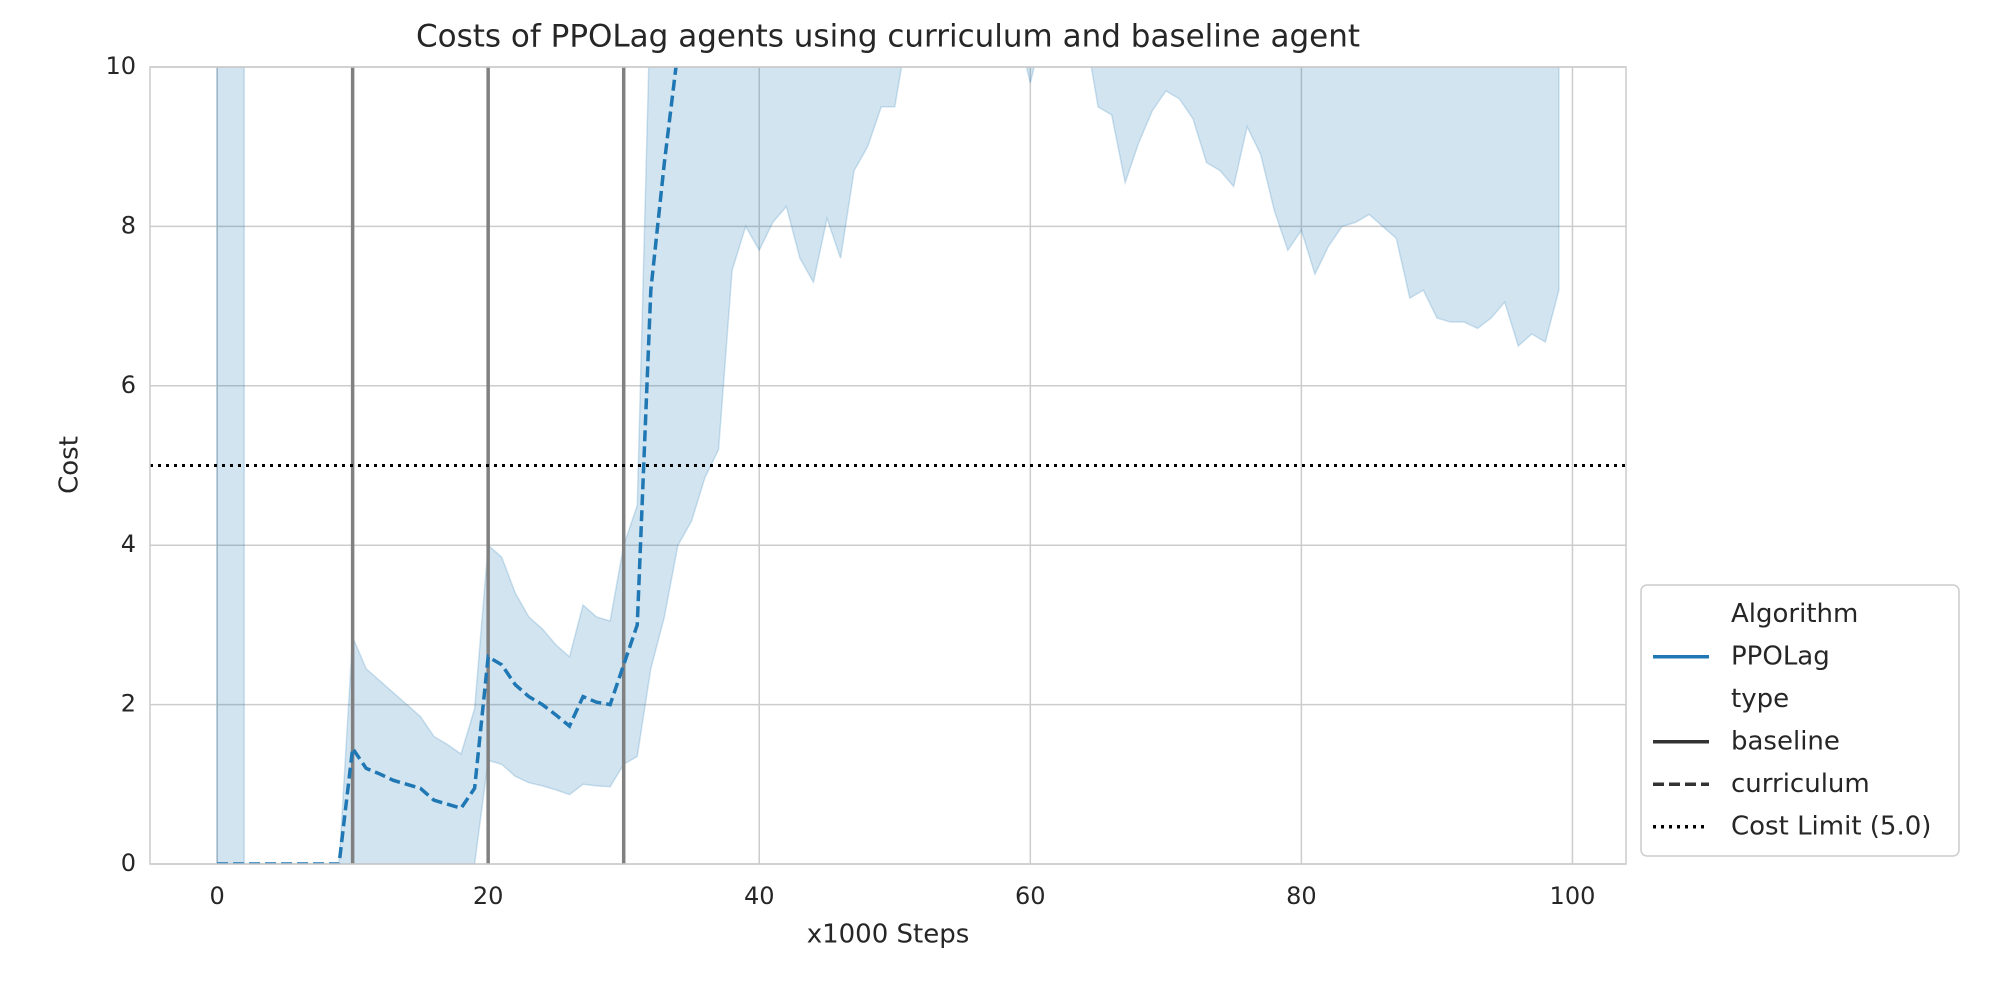 The width and height of the screenshot is (2000, 1004). I want to click on y-tick-label: 10, so click(120, 66).